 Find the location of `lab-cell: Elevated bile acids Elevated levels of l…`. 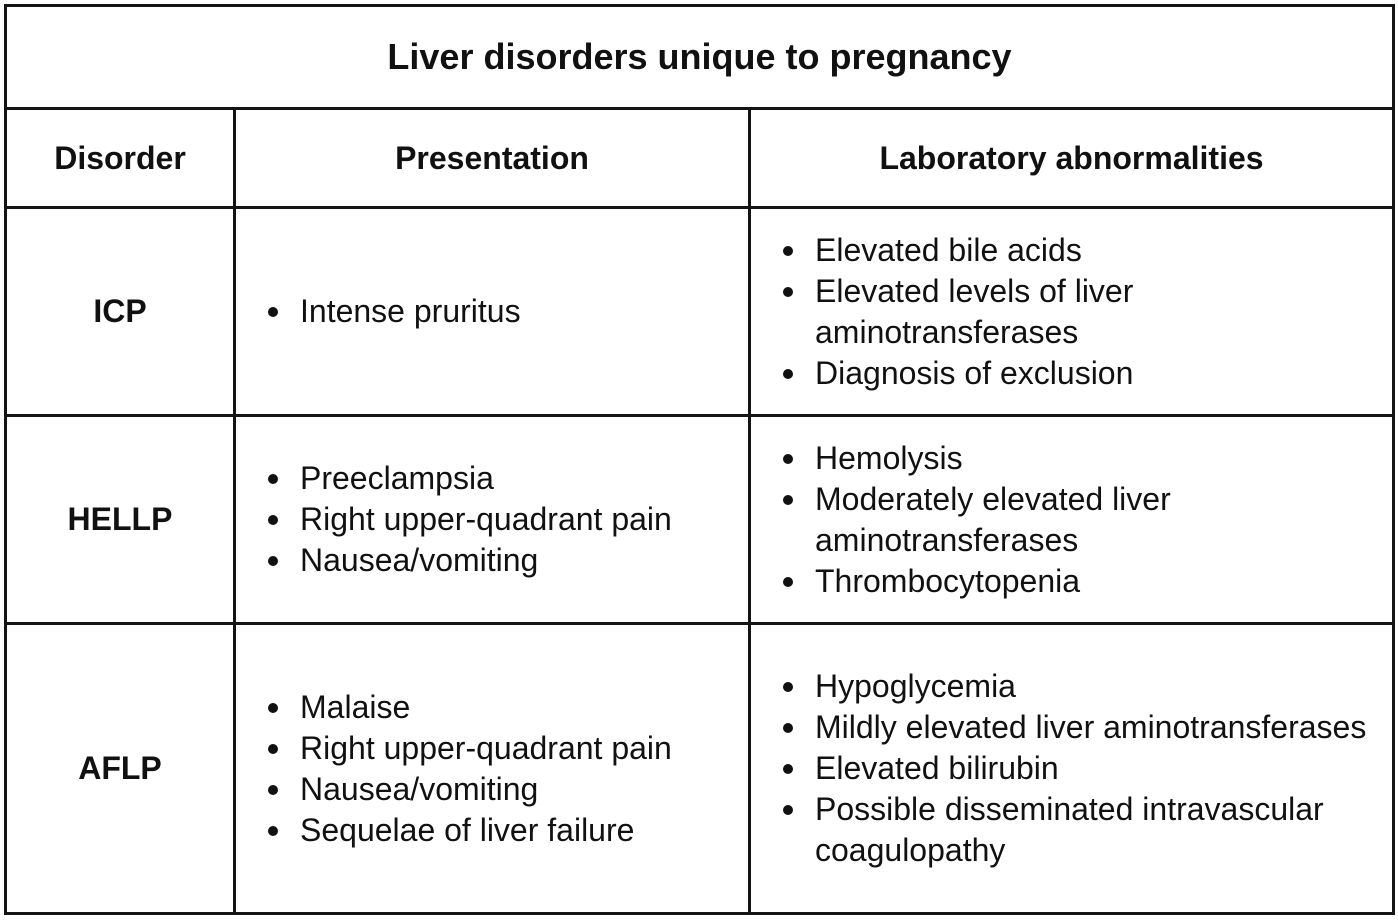

lab-cell: Elevated bile acids Elevated levels of l… is located at coordinates (1071, 311).